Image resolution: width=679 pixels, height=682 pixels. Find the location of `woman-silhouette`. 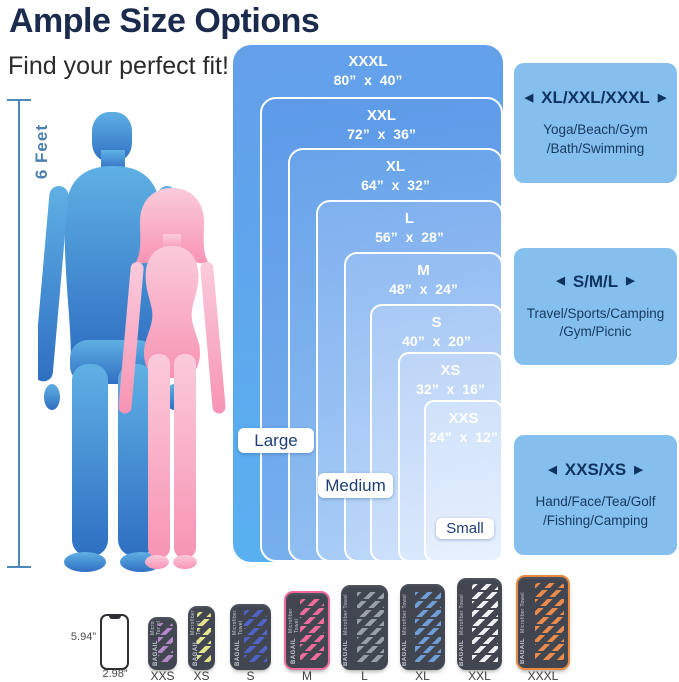

woman-silhouette is located at coordinates (172, 378).